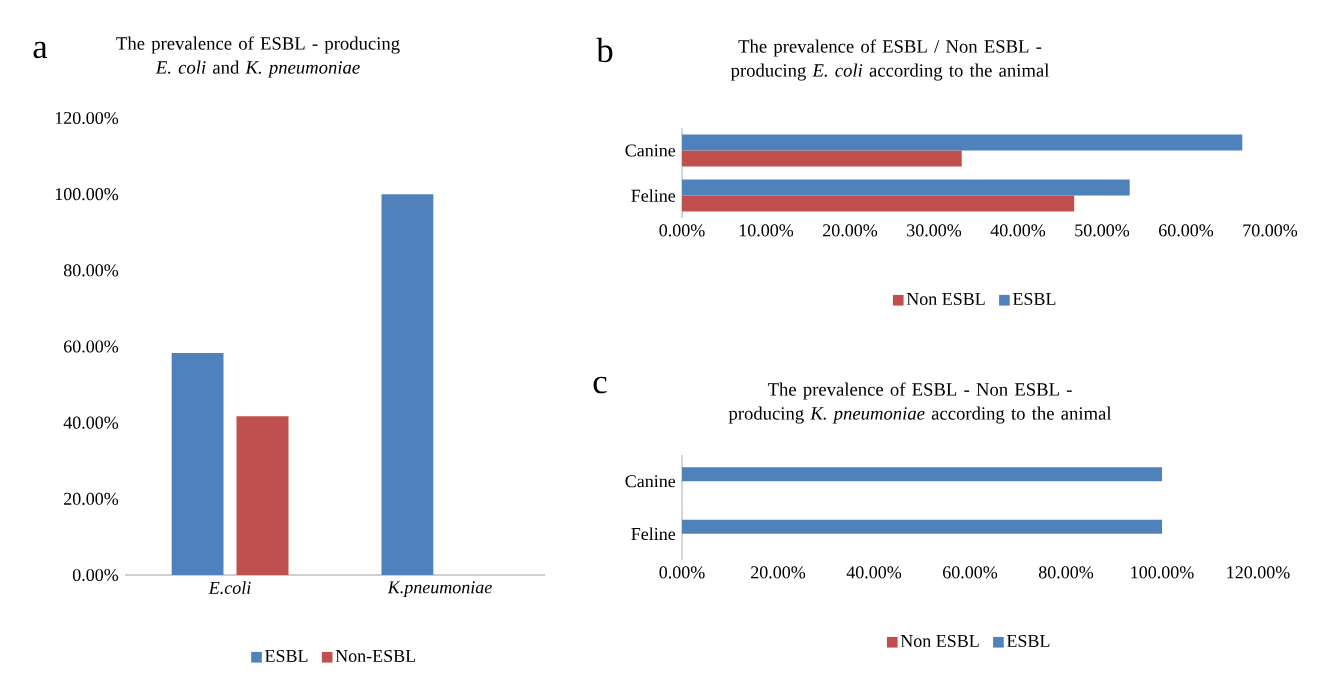 The width and height of the screenshot is (1327, 687). What do you see at coordinates (439, 589) in the screenshot?
I see `x-tick-label: K.pneumoniae` at bounding box center [439, 589].